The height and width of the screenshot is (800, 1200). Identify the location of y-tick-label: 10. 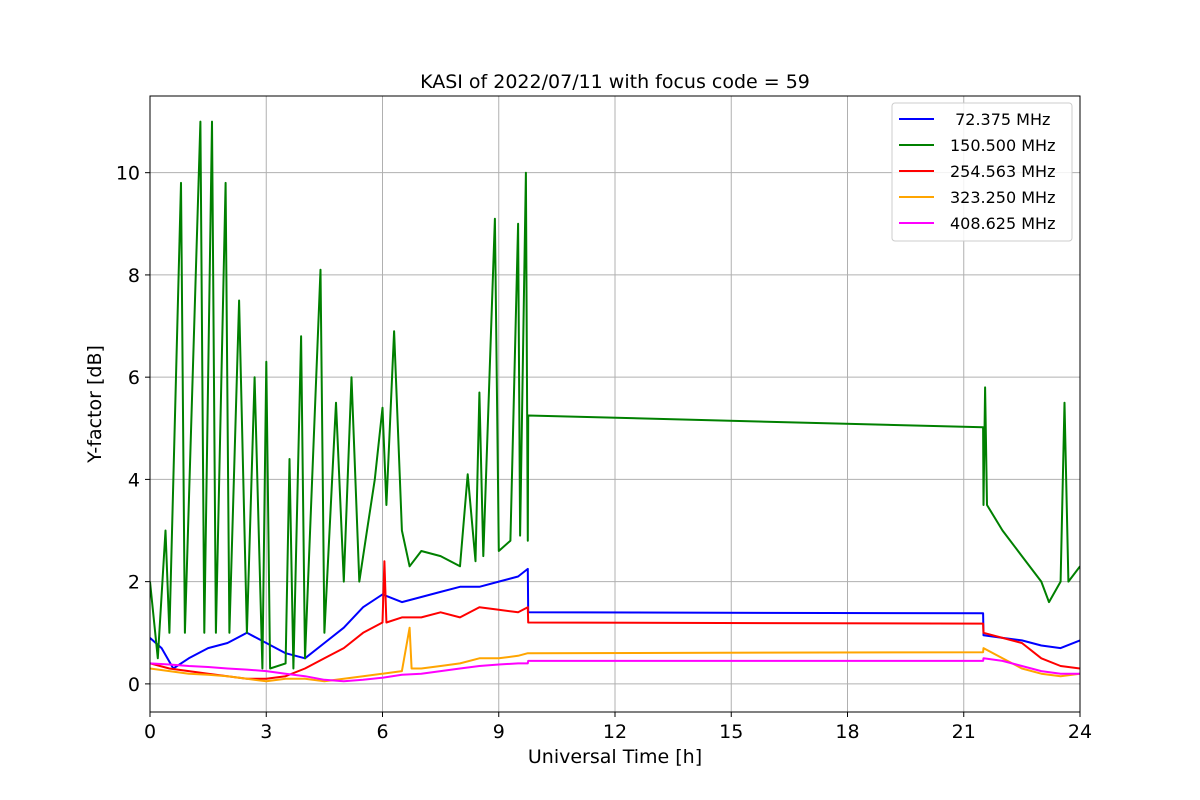
(128, 174).